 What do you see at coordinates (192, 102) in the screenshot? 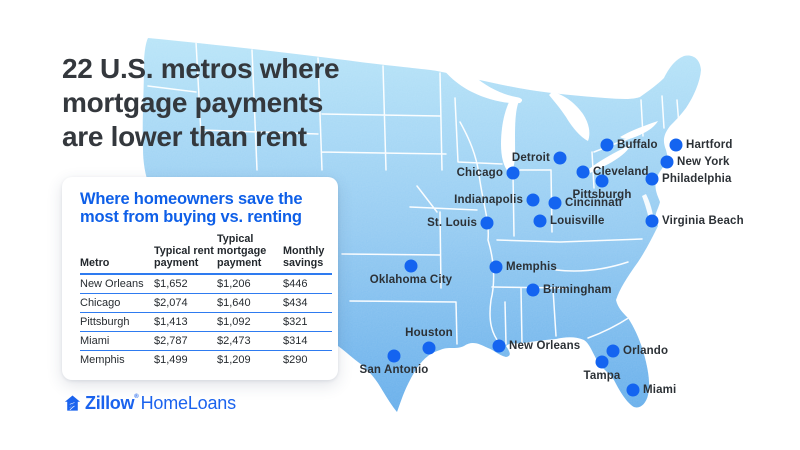
I see `title-line-2: mortgage payments` at bounding box center [192, 102].